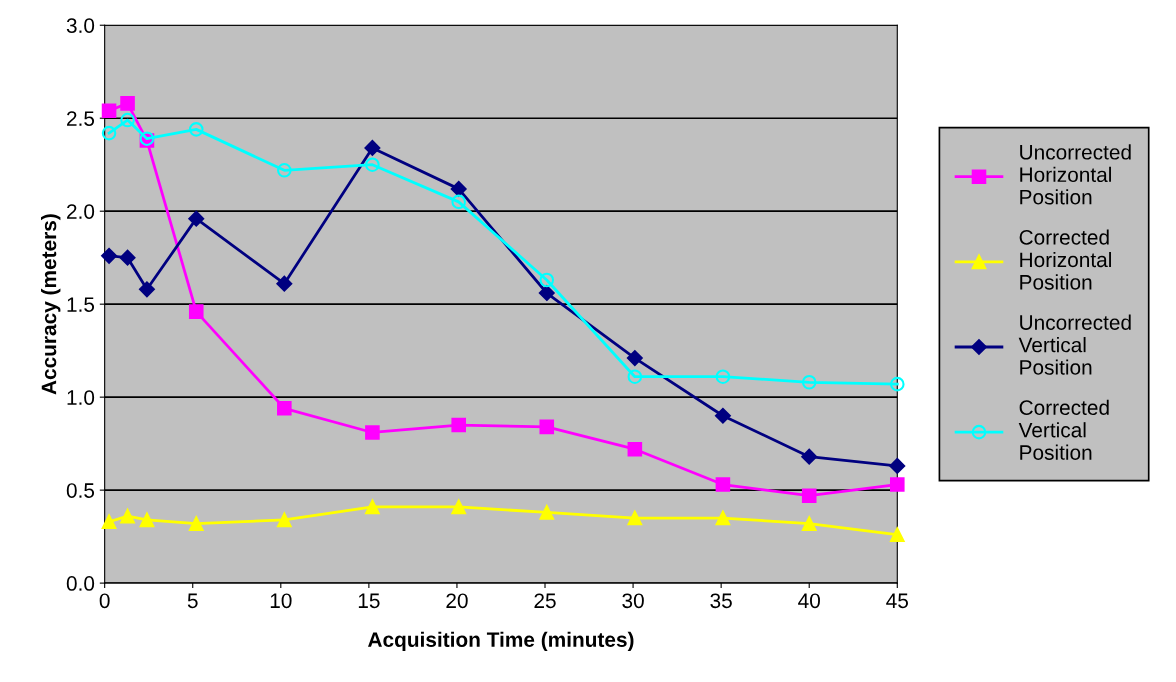 This screenshot has width=1176, height=682. I want to click on x-tick-label: 20, so click(457, 601).